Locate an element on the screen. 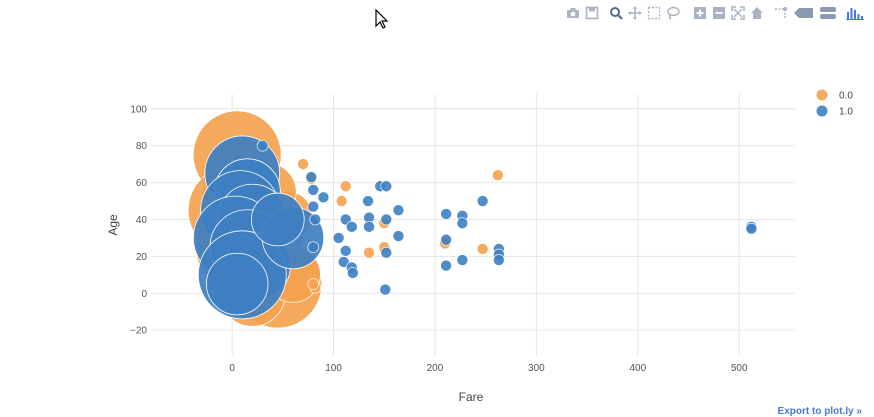 The height and width of the screenshot is (417, 874). y-axis-title: Age is located at coordinates (113, 225).